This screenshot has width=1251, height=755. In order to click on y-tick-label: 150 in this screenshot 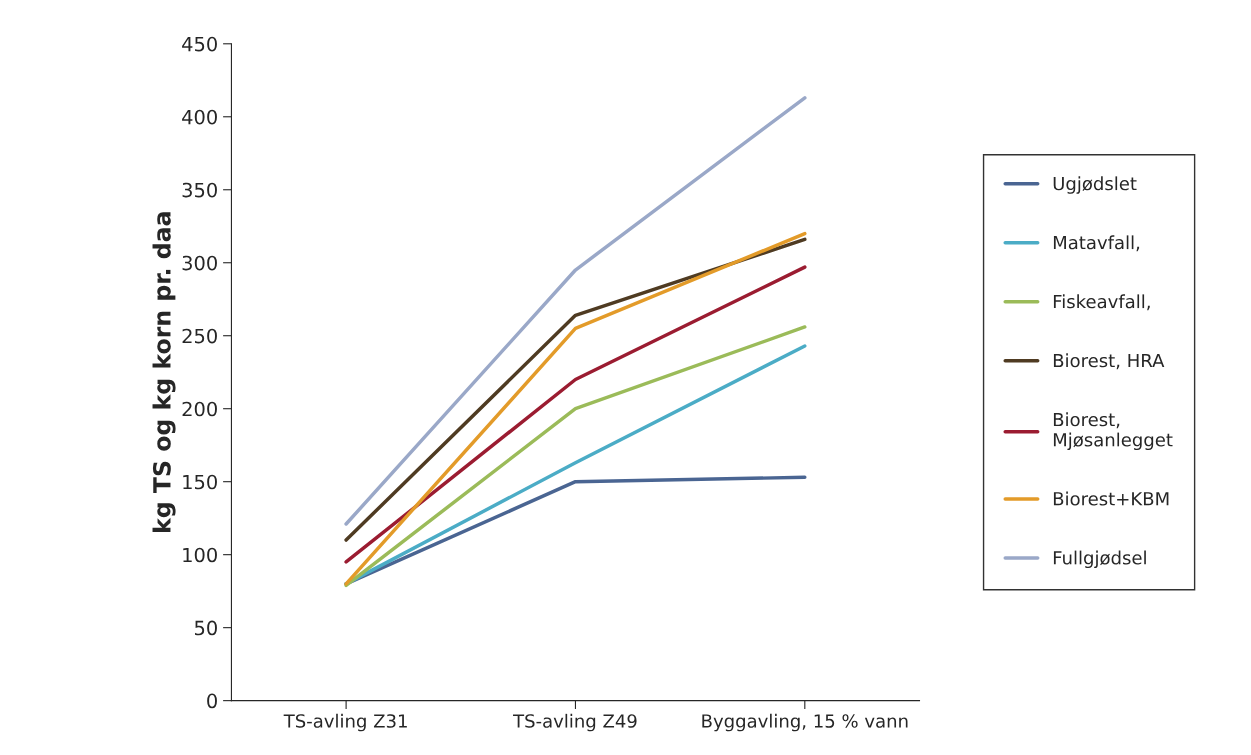, I will do `click(200, 482)`.